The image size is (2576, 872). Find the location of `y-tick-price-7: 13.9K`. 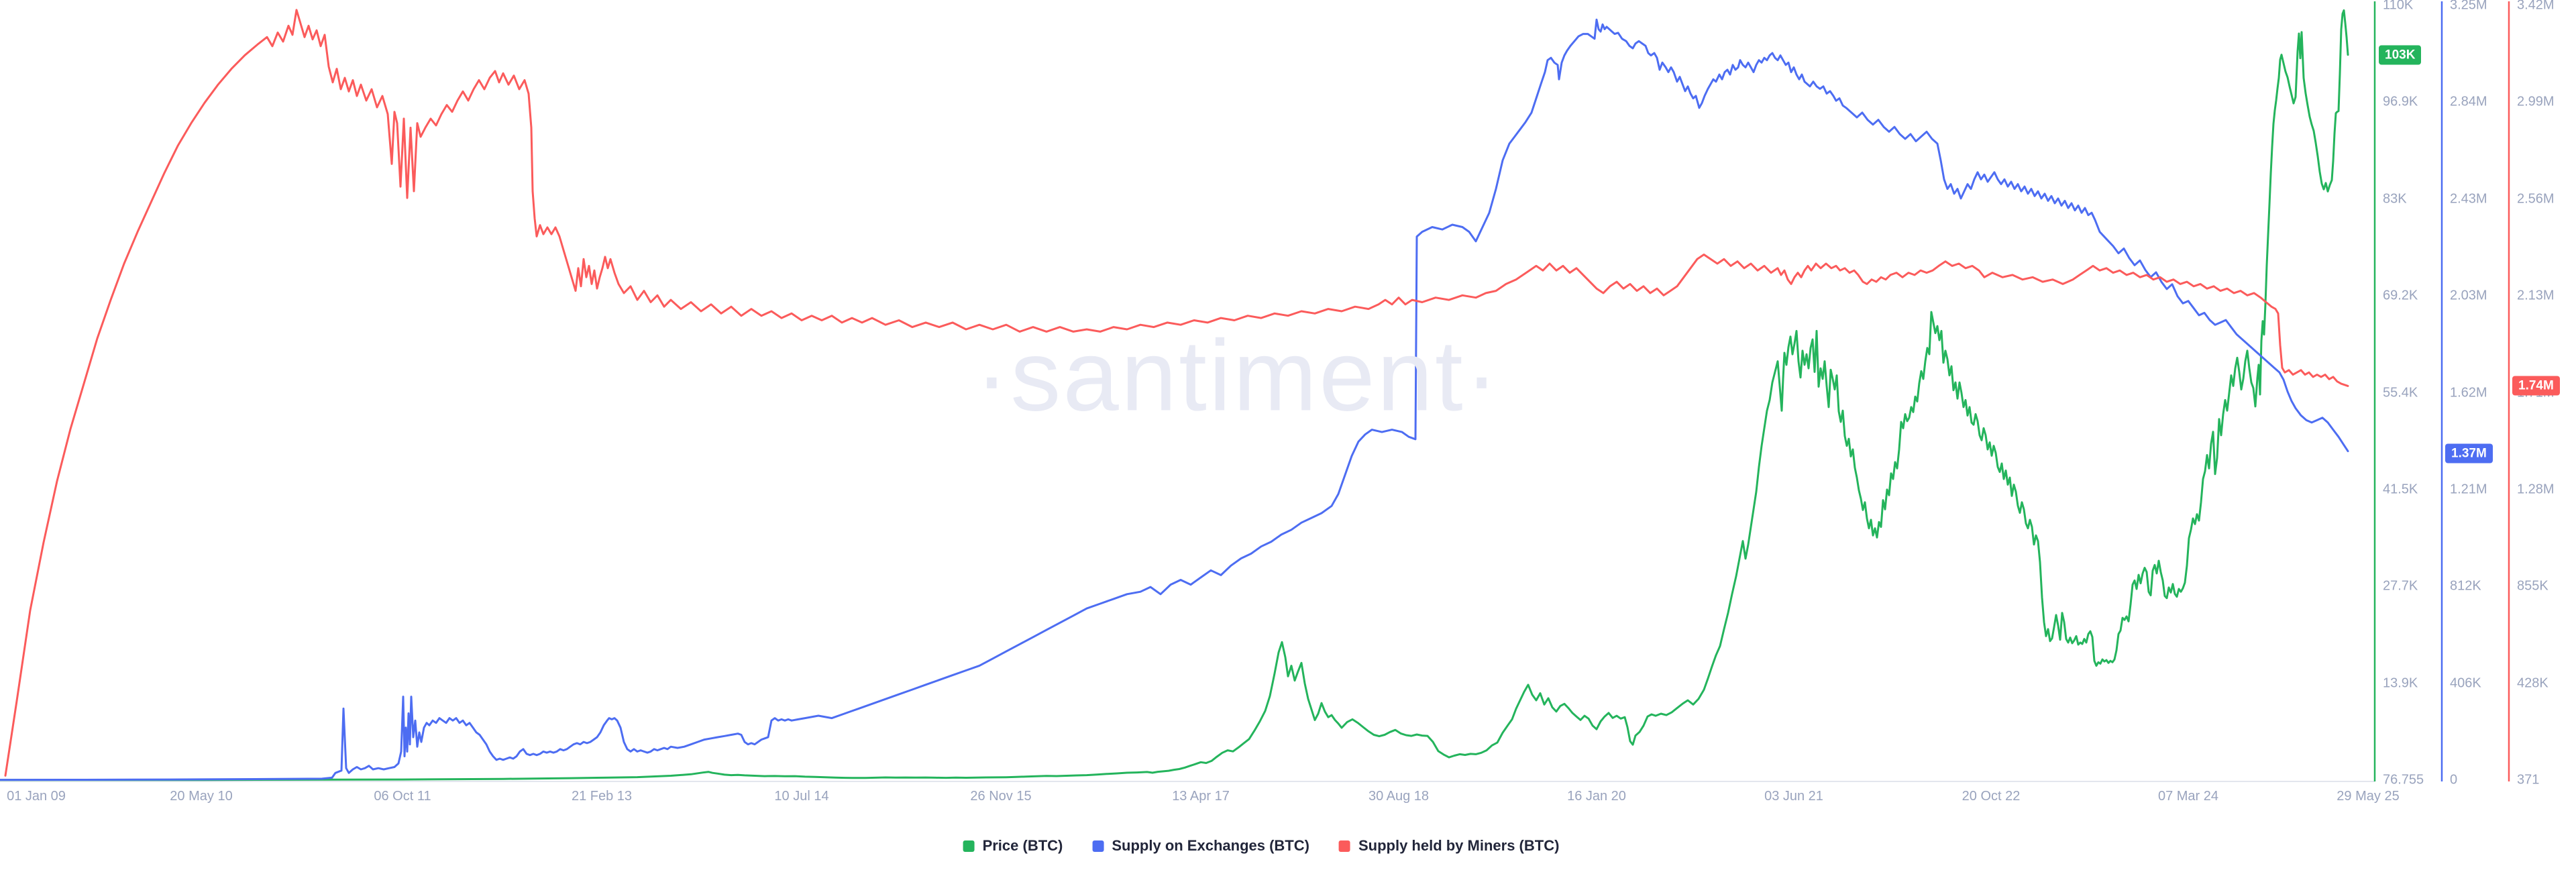

y-tick-price-7: 13.9K is located at coordinates (2400, 683).